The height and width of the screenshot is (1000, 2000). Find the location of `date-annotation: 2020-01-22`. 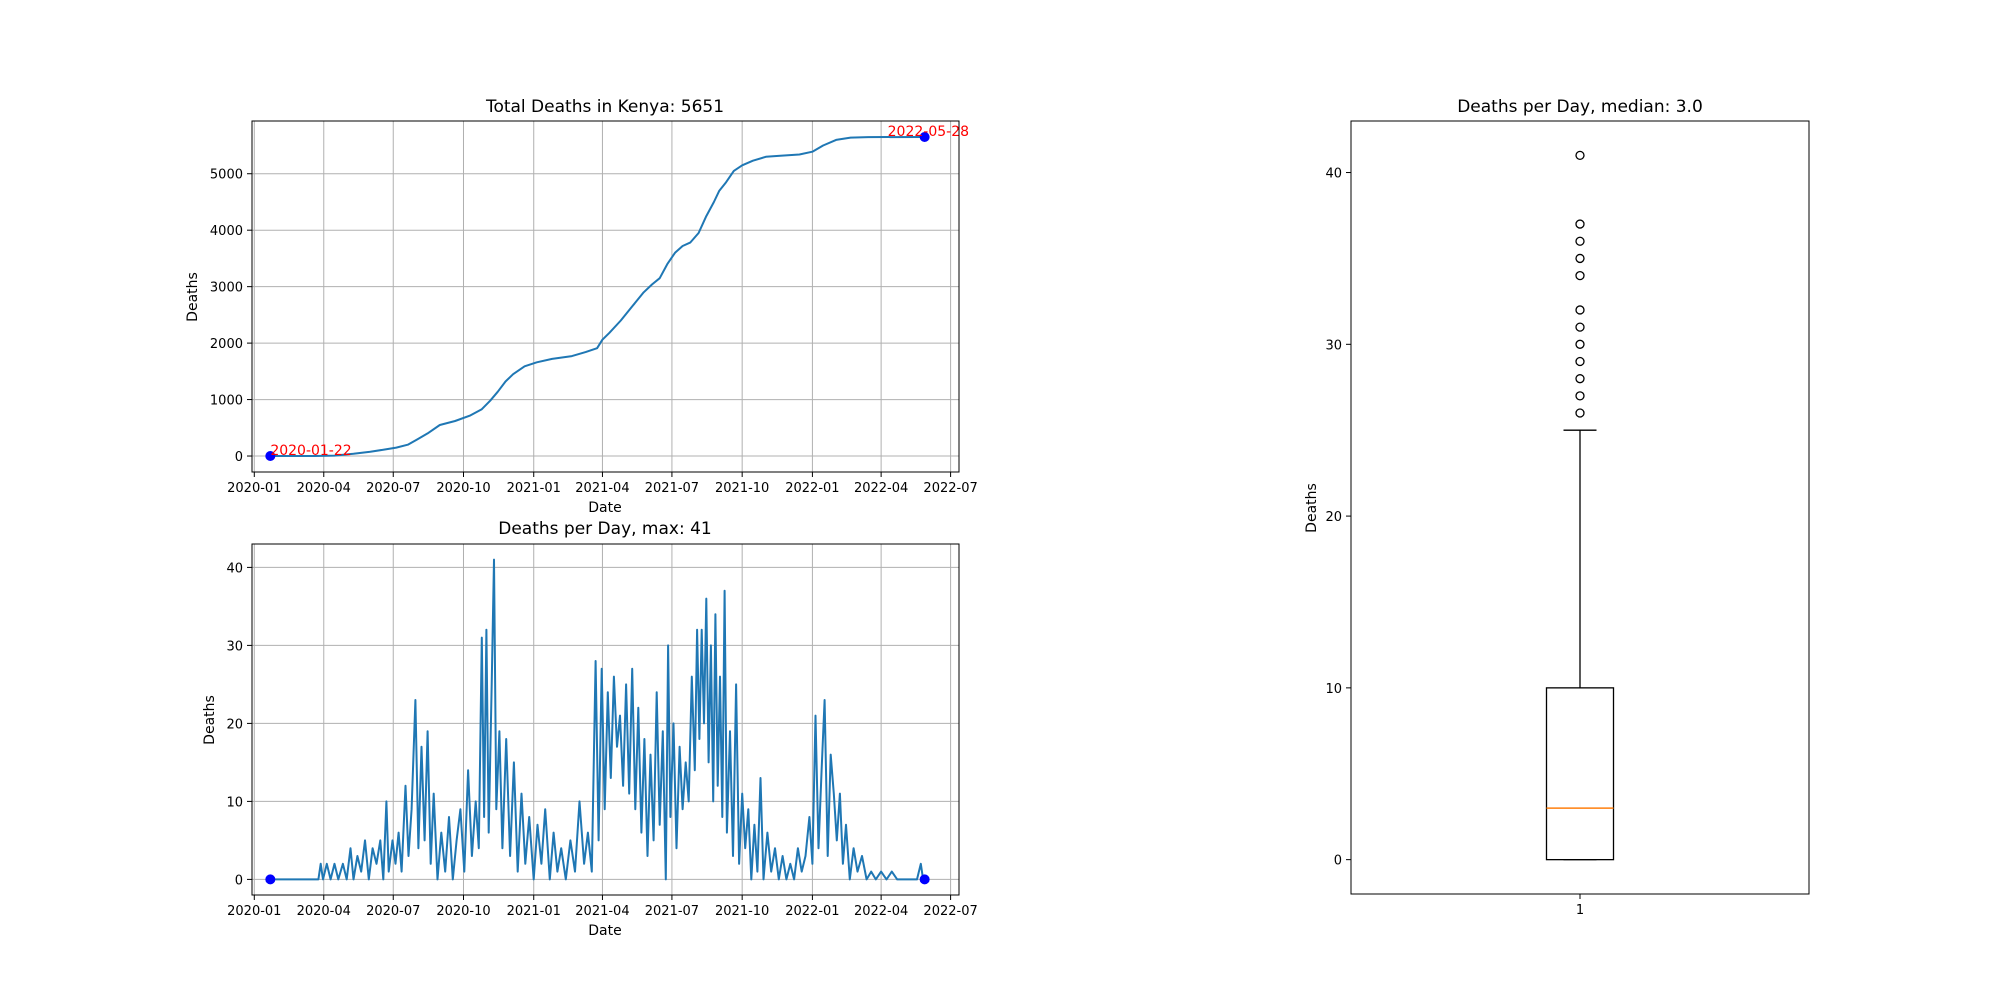

date-annotation: 2020-01-22 is located at coordinates (310, 451).